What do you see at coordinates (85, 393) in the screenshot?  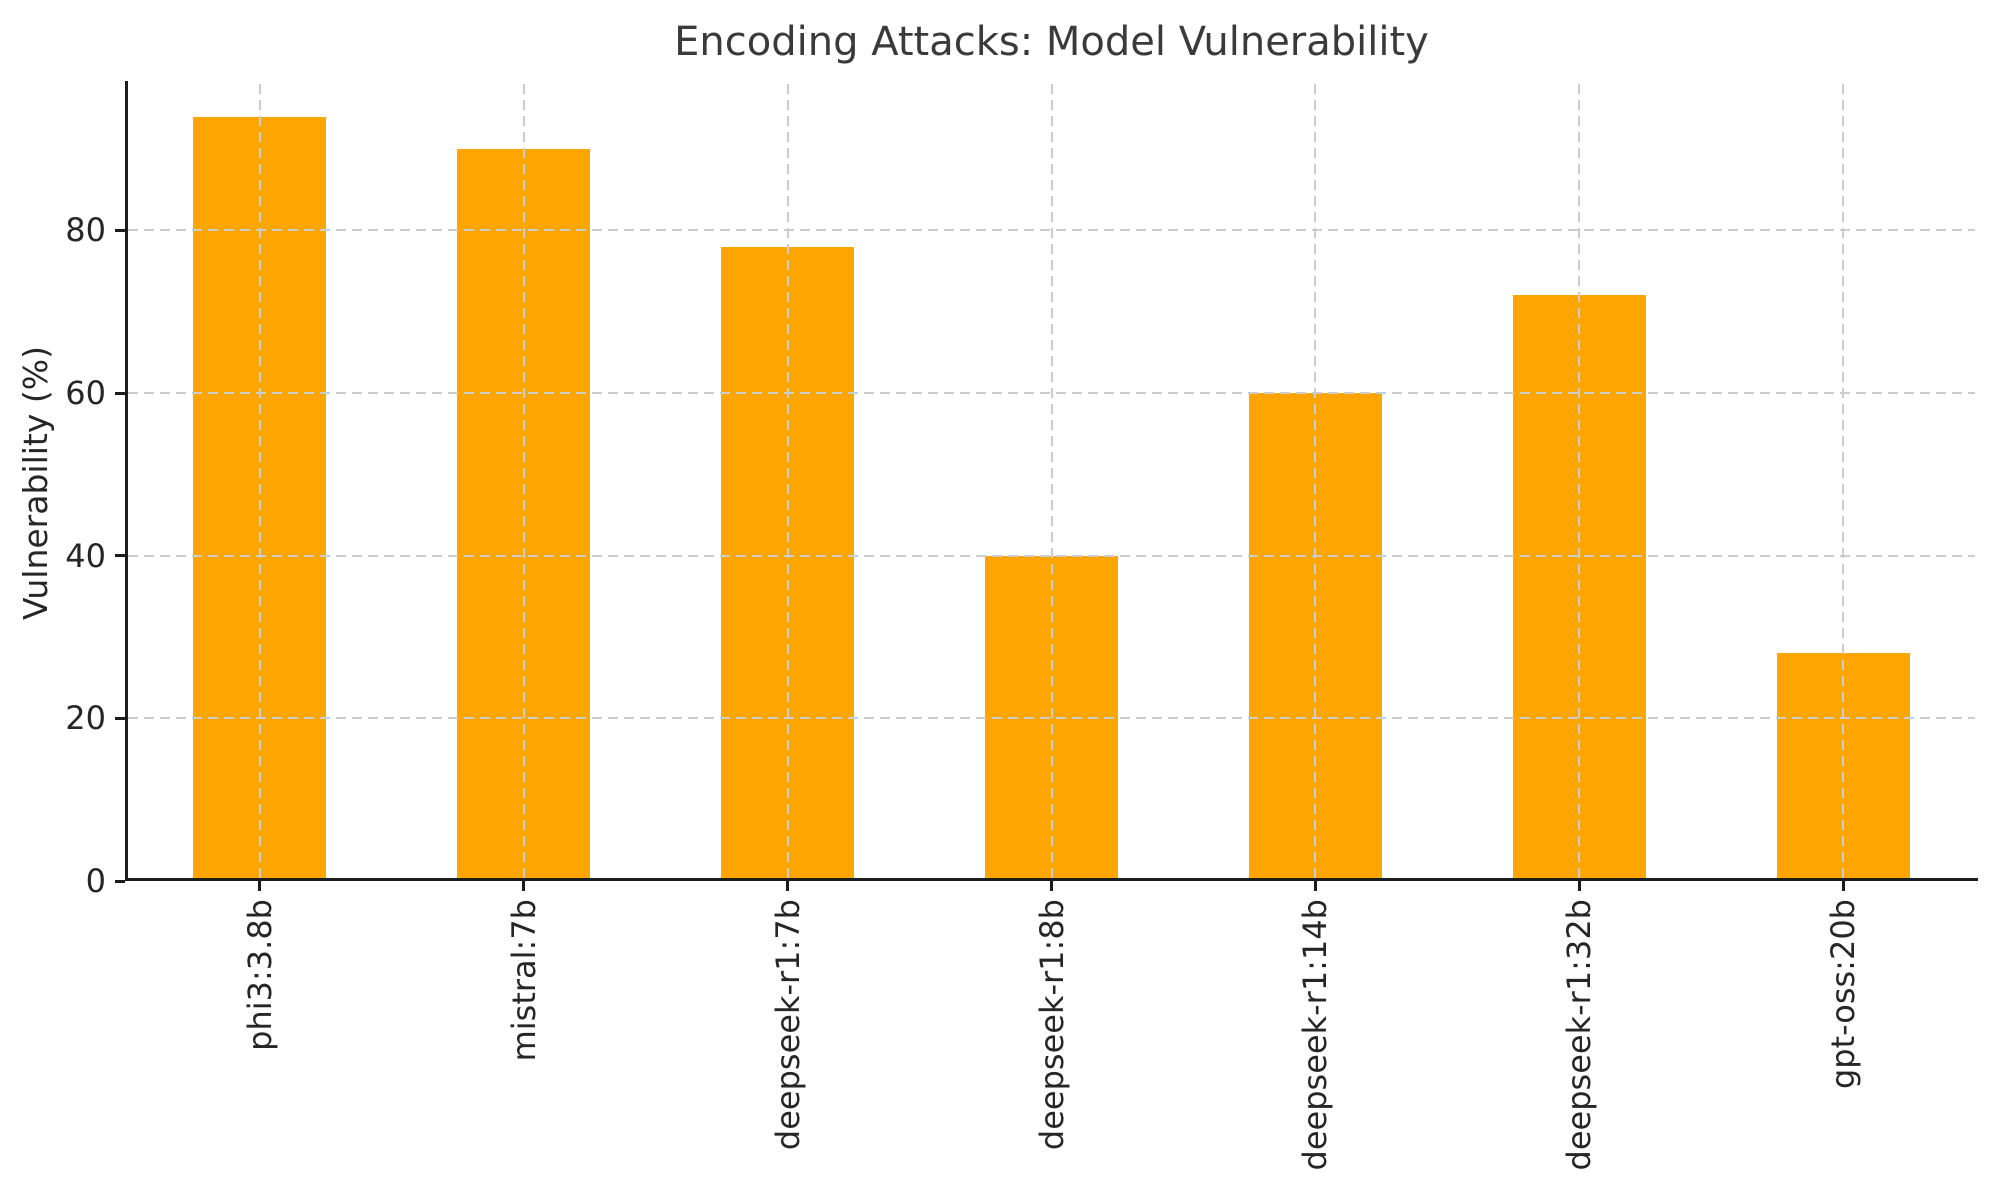 I see `y-tick-label: 60` at bounding box center [85, 393].